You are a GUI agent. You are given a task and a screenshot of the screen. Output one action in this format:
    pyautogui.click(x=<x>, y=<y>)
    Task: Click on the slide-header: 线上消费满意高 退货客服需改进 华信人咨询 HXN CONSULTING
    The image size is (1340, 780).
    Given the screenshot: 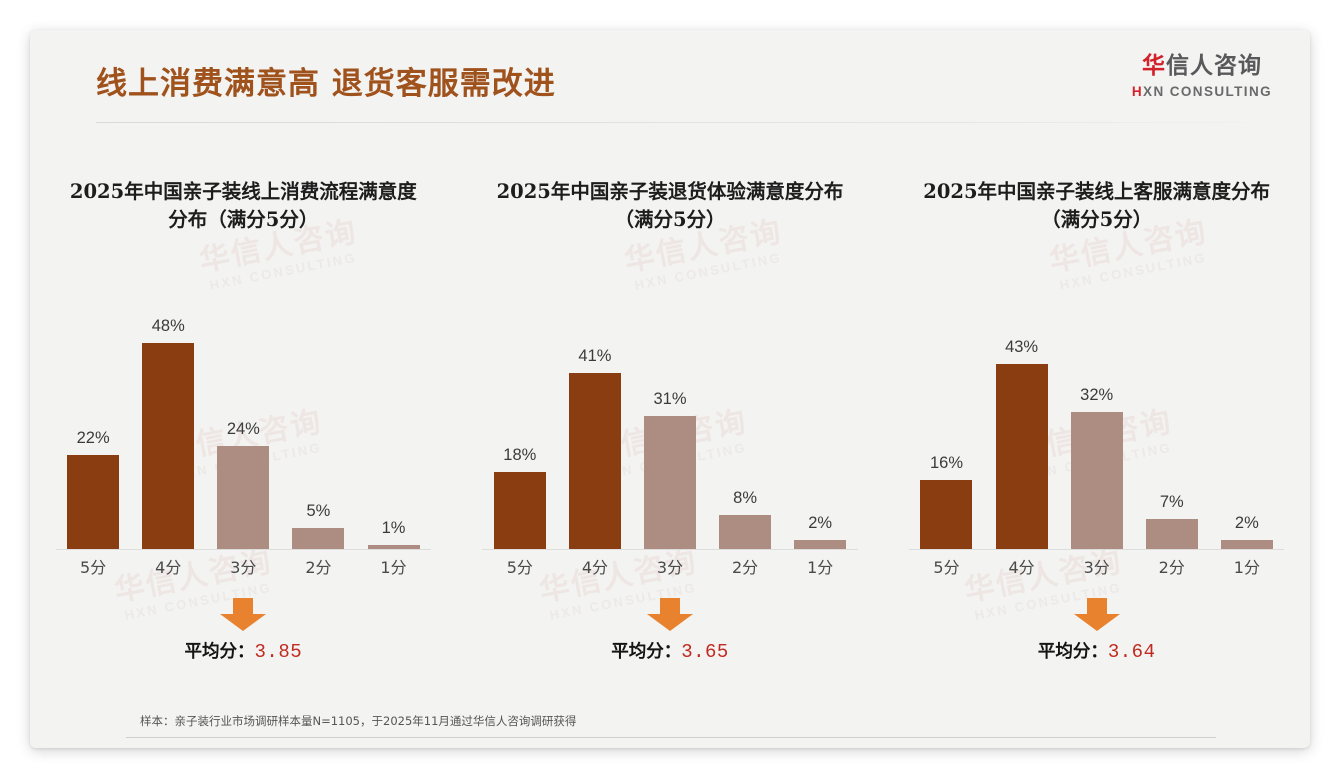 What is the action you would take?
    pyautogui.click(x=670, y=76)
    